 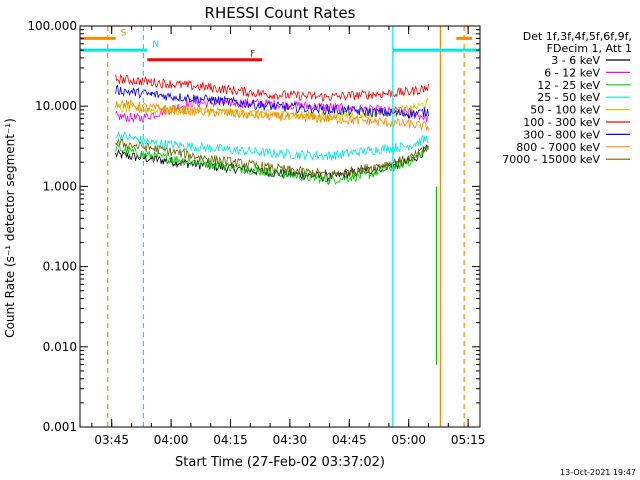 I want to click on legend-header-line-2: FDecim 1, Att 1, so click(x=589, y=48).